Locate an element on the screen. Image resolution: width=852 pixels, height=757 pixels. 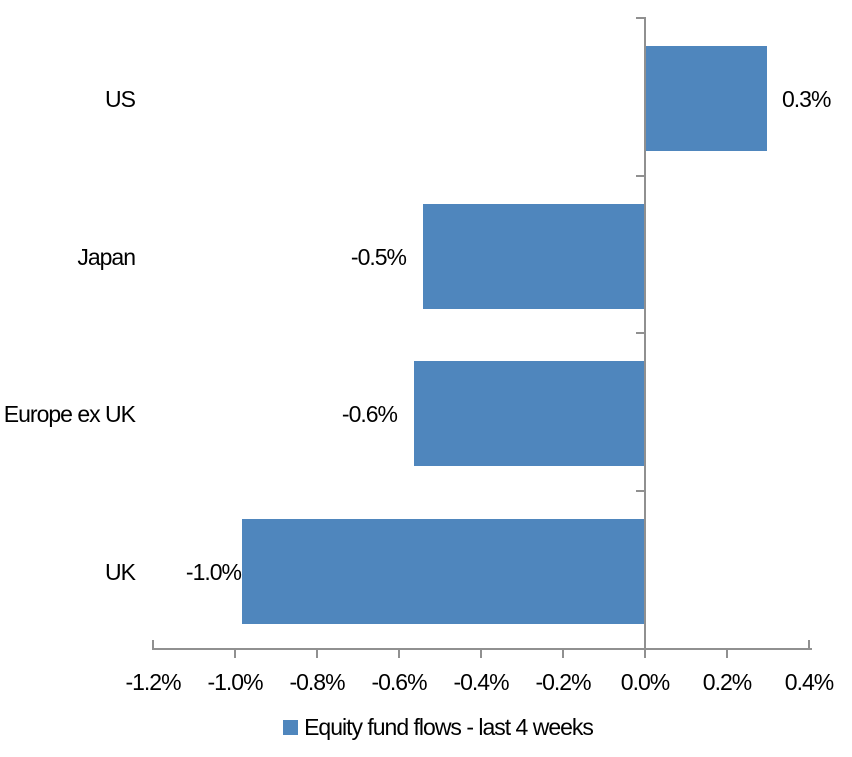
x-tick-label--0-6-: -0.6% is located at coordinates (399, 682).